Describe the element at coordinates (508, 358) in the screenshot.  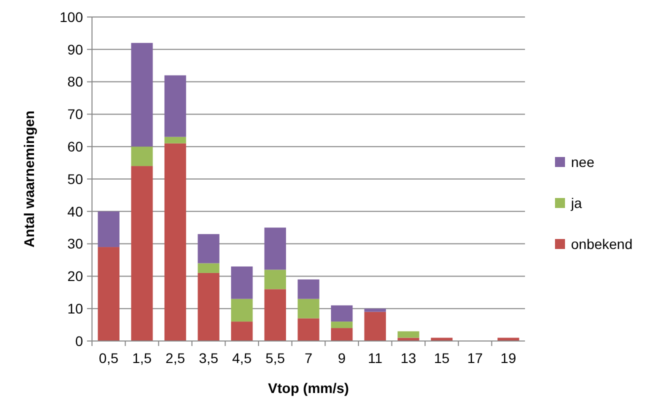
I see `x-tick-label: 19` at that location.